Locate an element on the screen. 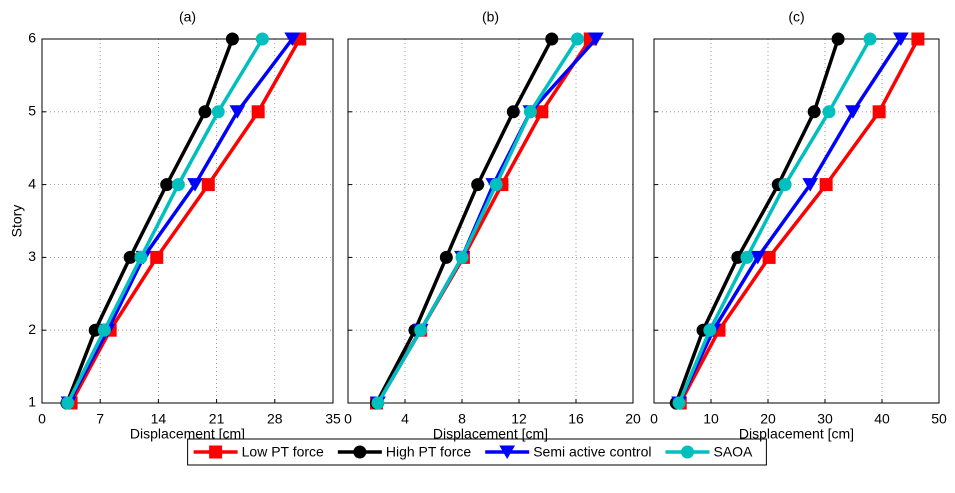  legend-label: High PT force is located at coordinates (429, 452).